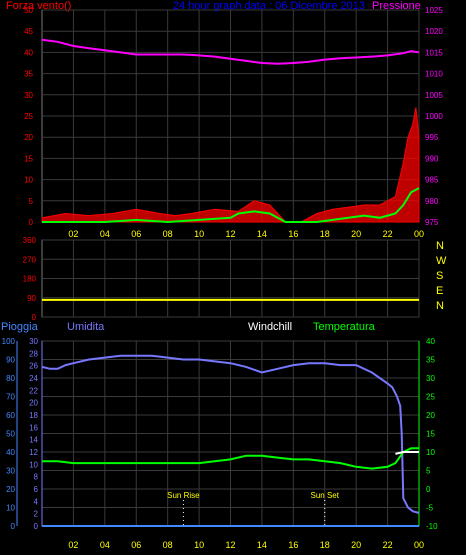 This screenshot has width=466, height=555. I want to click on direction-y-tick: 0, so click(34, 317).